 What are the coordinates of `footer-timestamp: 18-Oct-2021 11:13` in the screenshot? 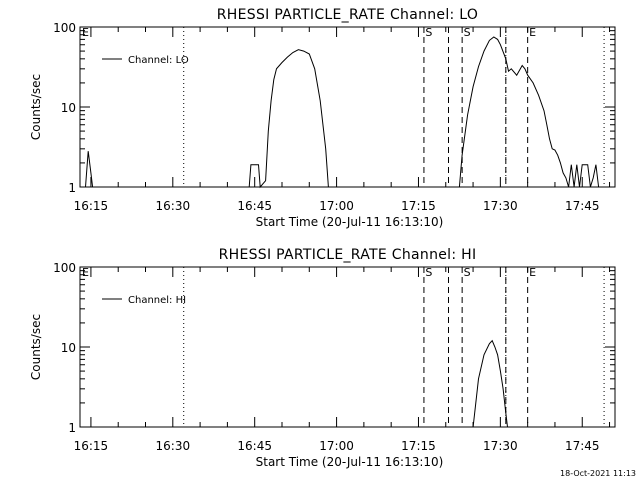 It's located at (598, 473).